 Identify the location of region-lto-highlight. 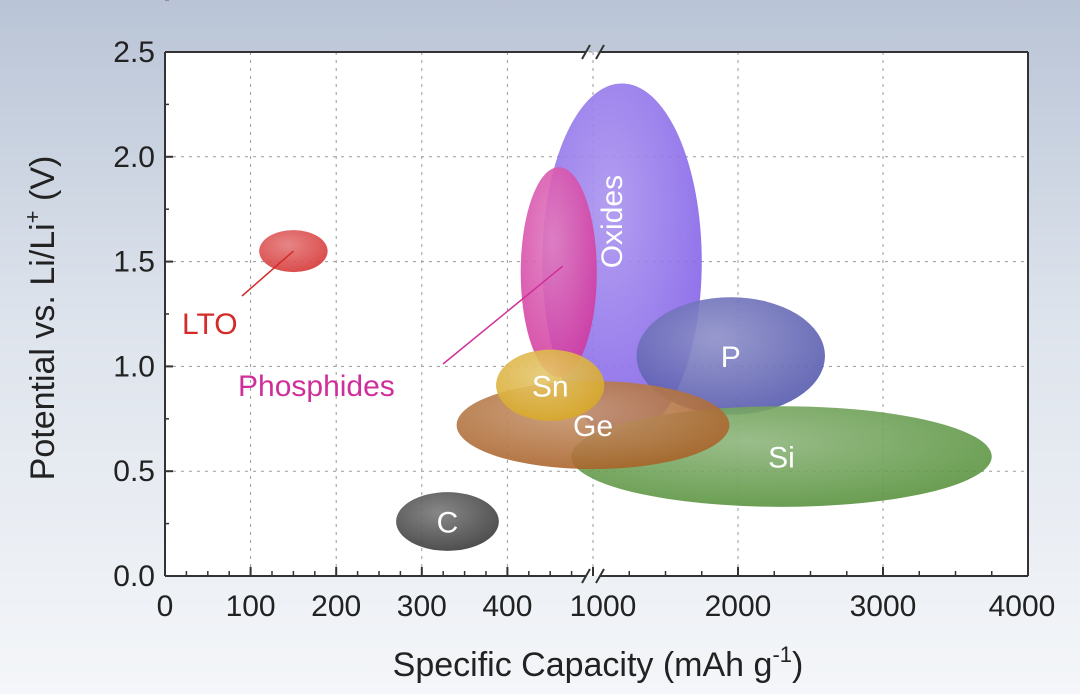
(293, 251).